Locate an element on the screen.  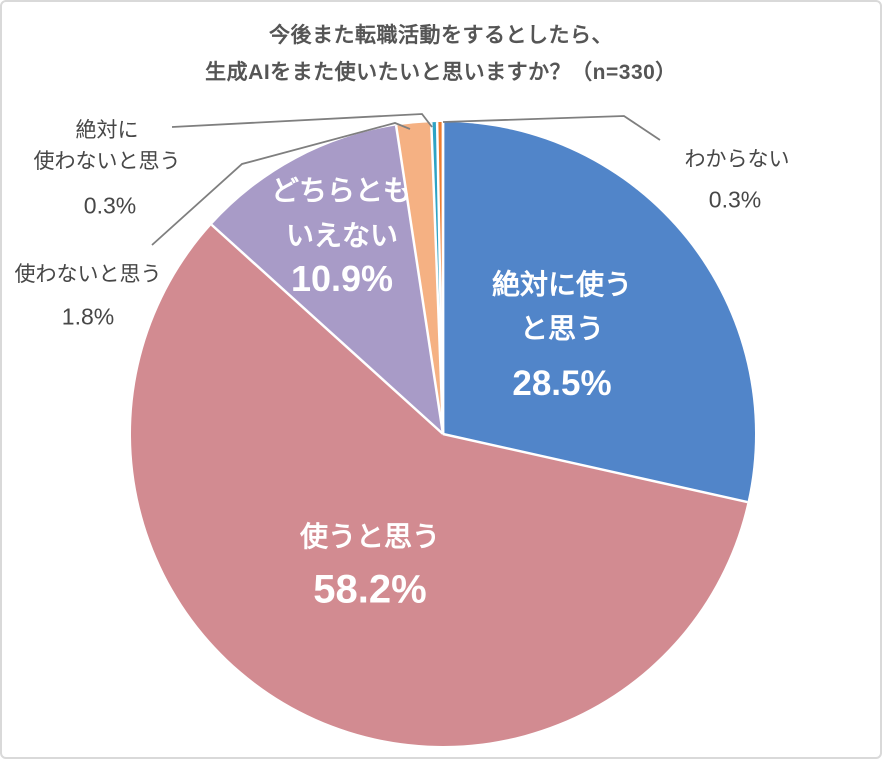
inside-label-definitely-use-pct: 28.5% is located at coordinates (562, 383).